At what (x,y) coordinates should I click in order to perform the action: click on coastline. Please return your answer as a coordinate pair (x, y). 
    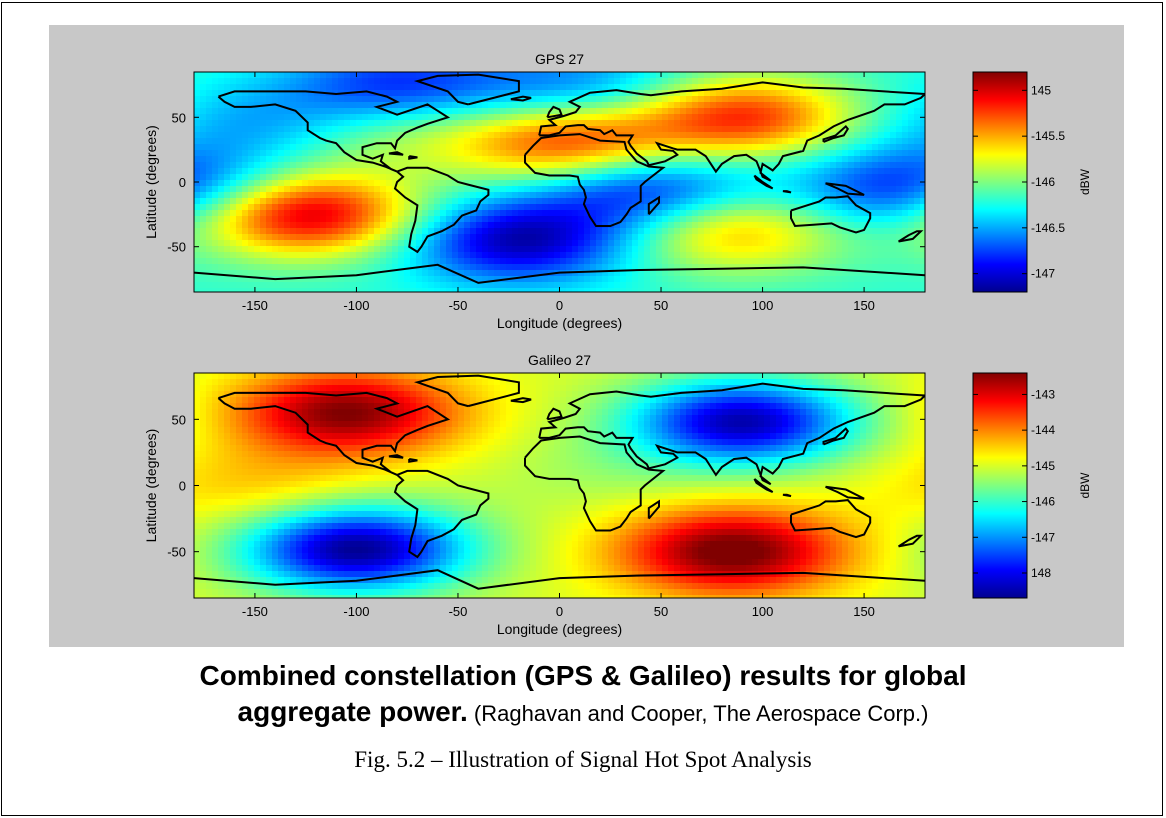
    Looking at the image, I should click on (731, 131).